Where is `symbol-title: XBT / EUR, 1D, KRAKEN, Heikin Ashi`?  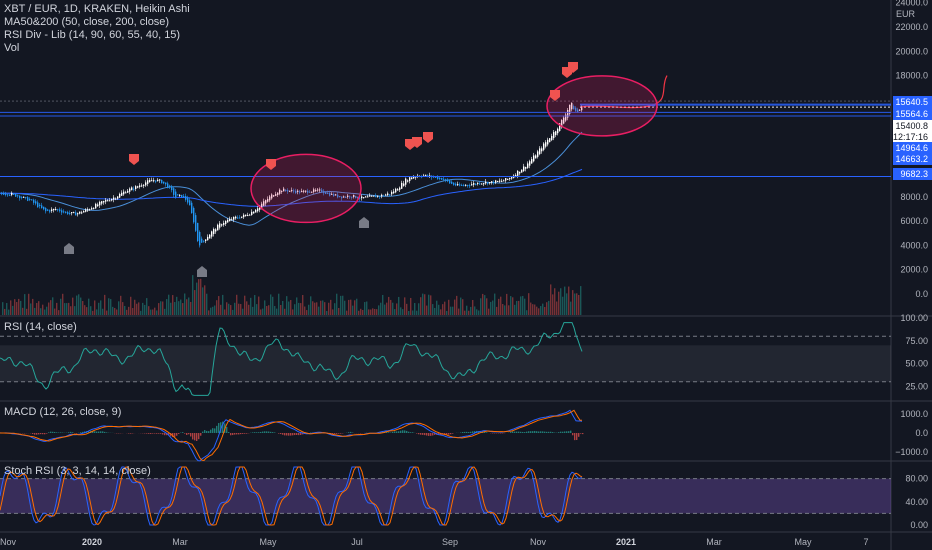 symbol-title: XBT / EUR, 1D, KRAKEN, Heikin Ashi is located at coordinates (97, 9).